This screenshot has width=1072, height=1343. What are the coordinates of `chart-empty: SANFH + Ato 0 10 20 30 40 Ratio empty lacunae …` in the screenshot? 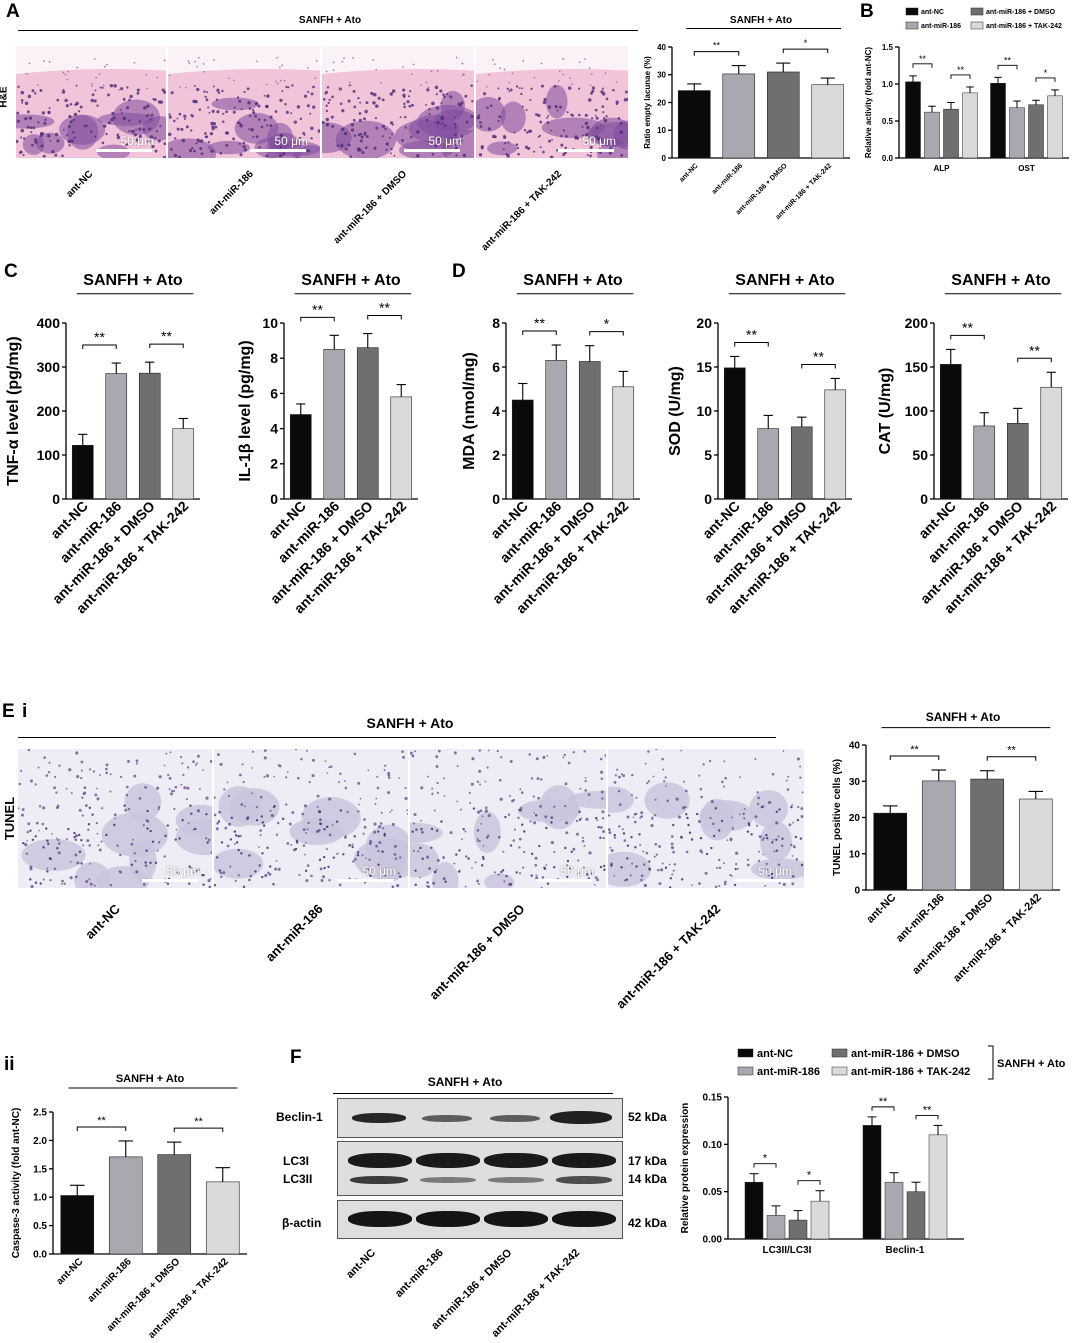 It's located at (746, 118).